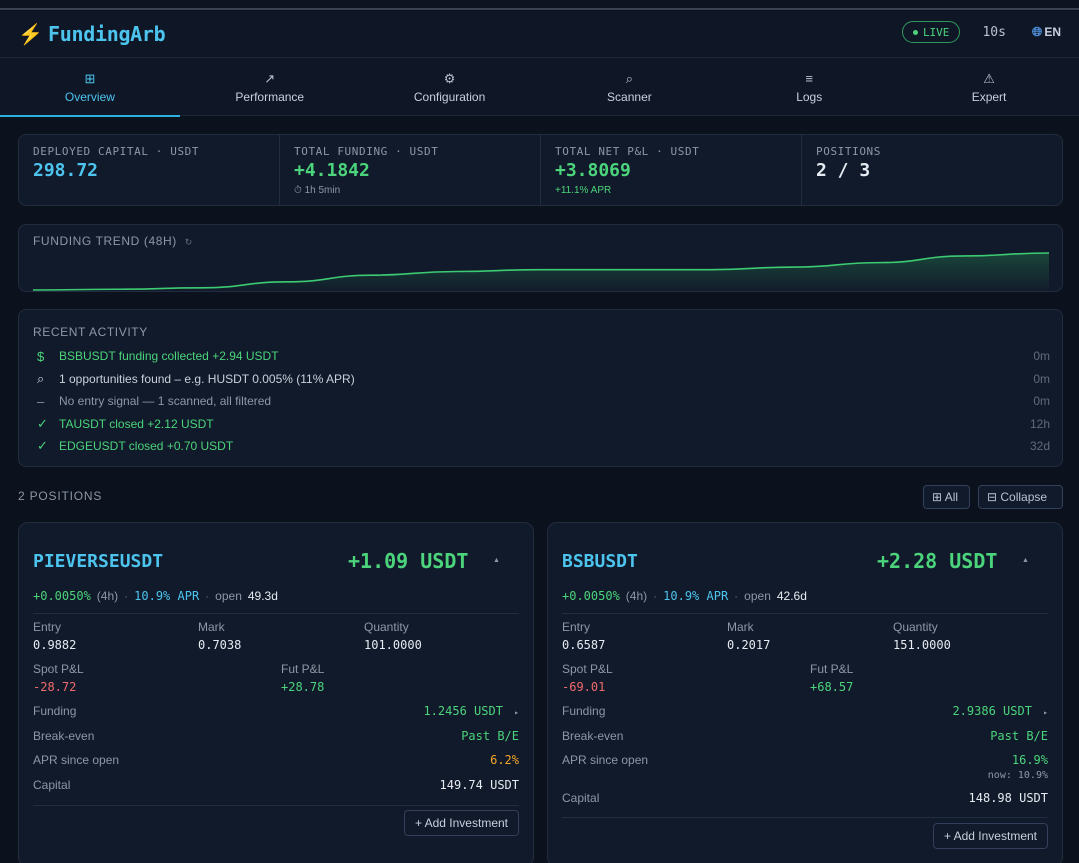 The image size is (1079, 863). What do you see at coordinates (946, 497) in the screenshot?
I see `expand-all-button: ⊞ All` at bounding box center [946, 497].